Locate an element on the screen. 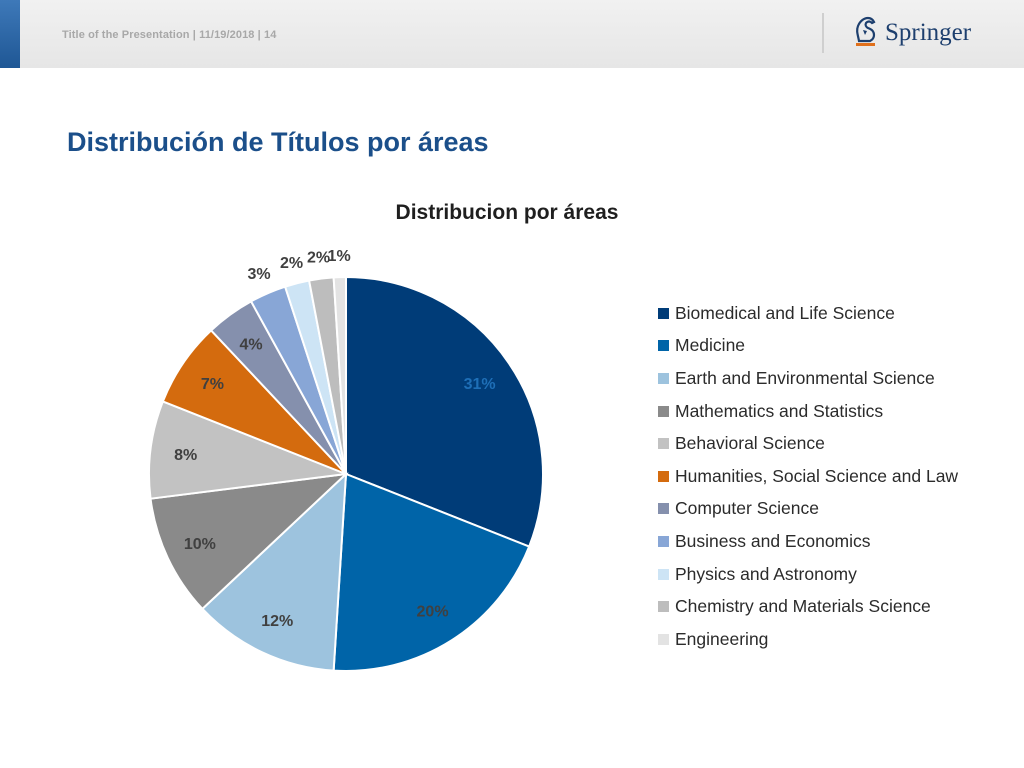 The width and height of the screenshot is (1024, 768). legend-label-6: Computer Science is located at coordinates (747, 508).